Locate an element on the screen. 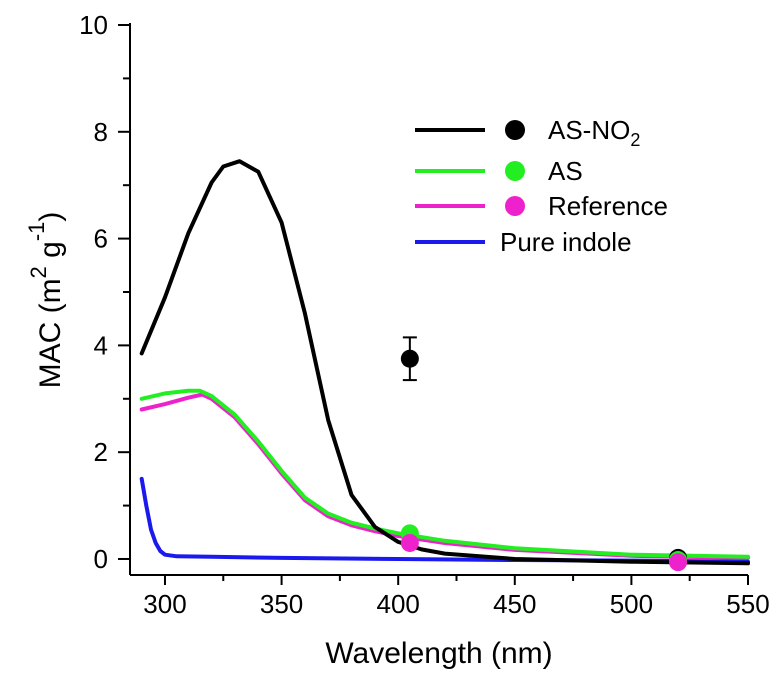 This screenshot has width=775, height=674. legend-label-1: AS is located at coordinates (565, 171).